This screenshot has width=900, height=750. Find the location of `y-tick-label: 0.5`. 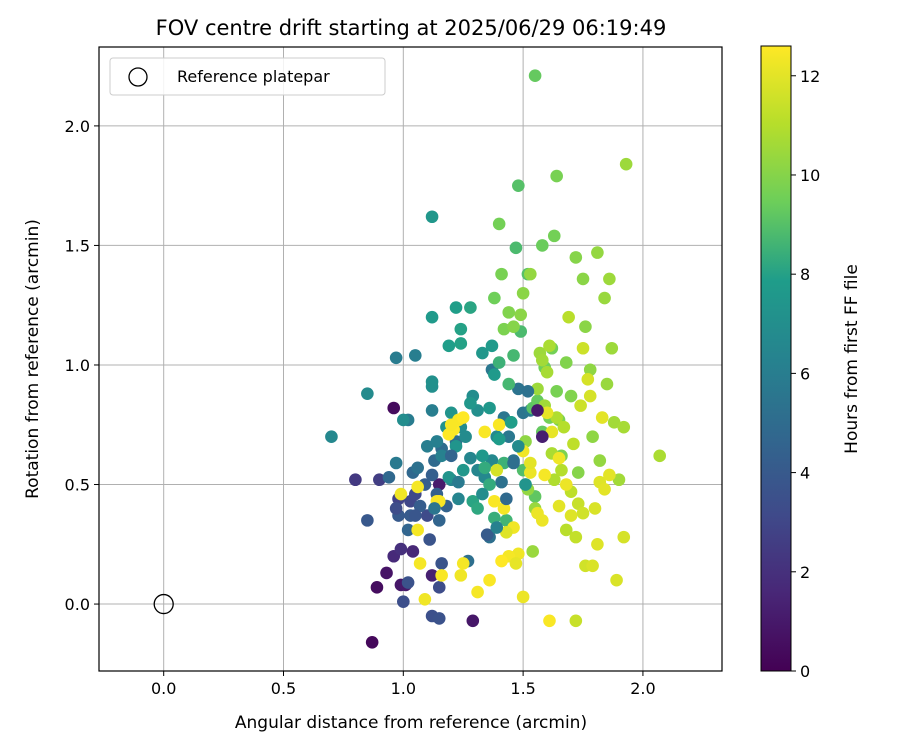

y-tick-label: 0.5 is located at coordinates (77, 485).